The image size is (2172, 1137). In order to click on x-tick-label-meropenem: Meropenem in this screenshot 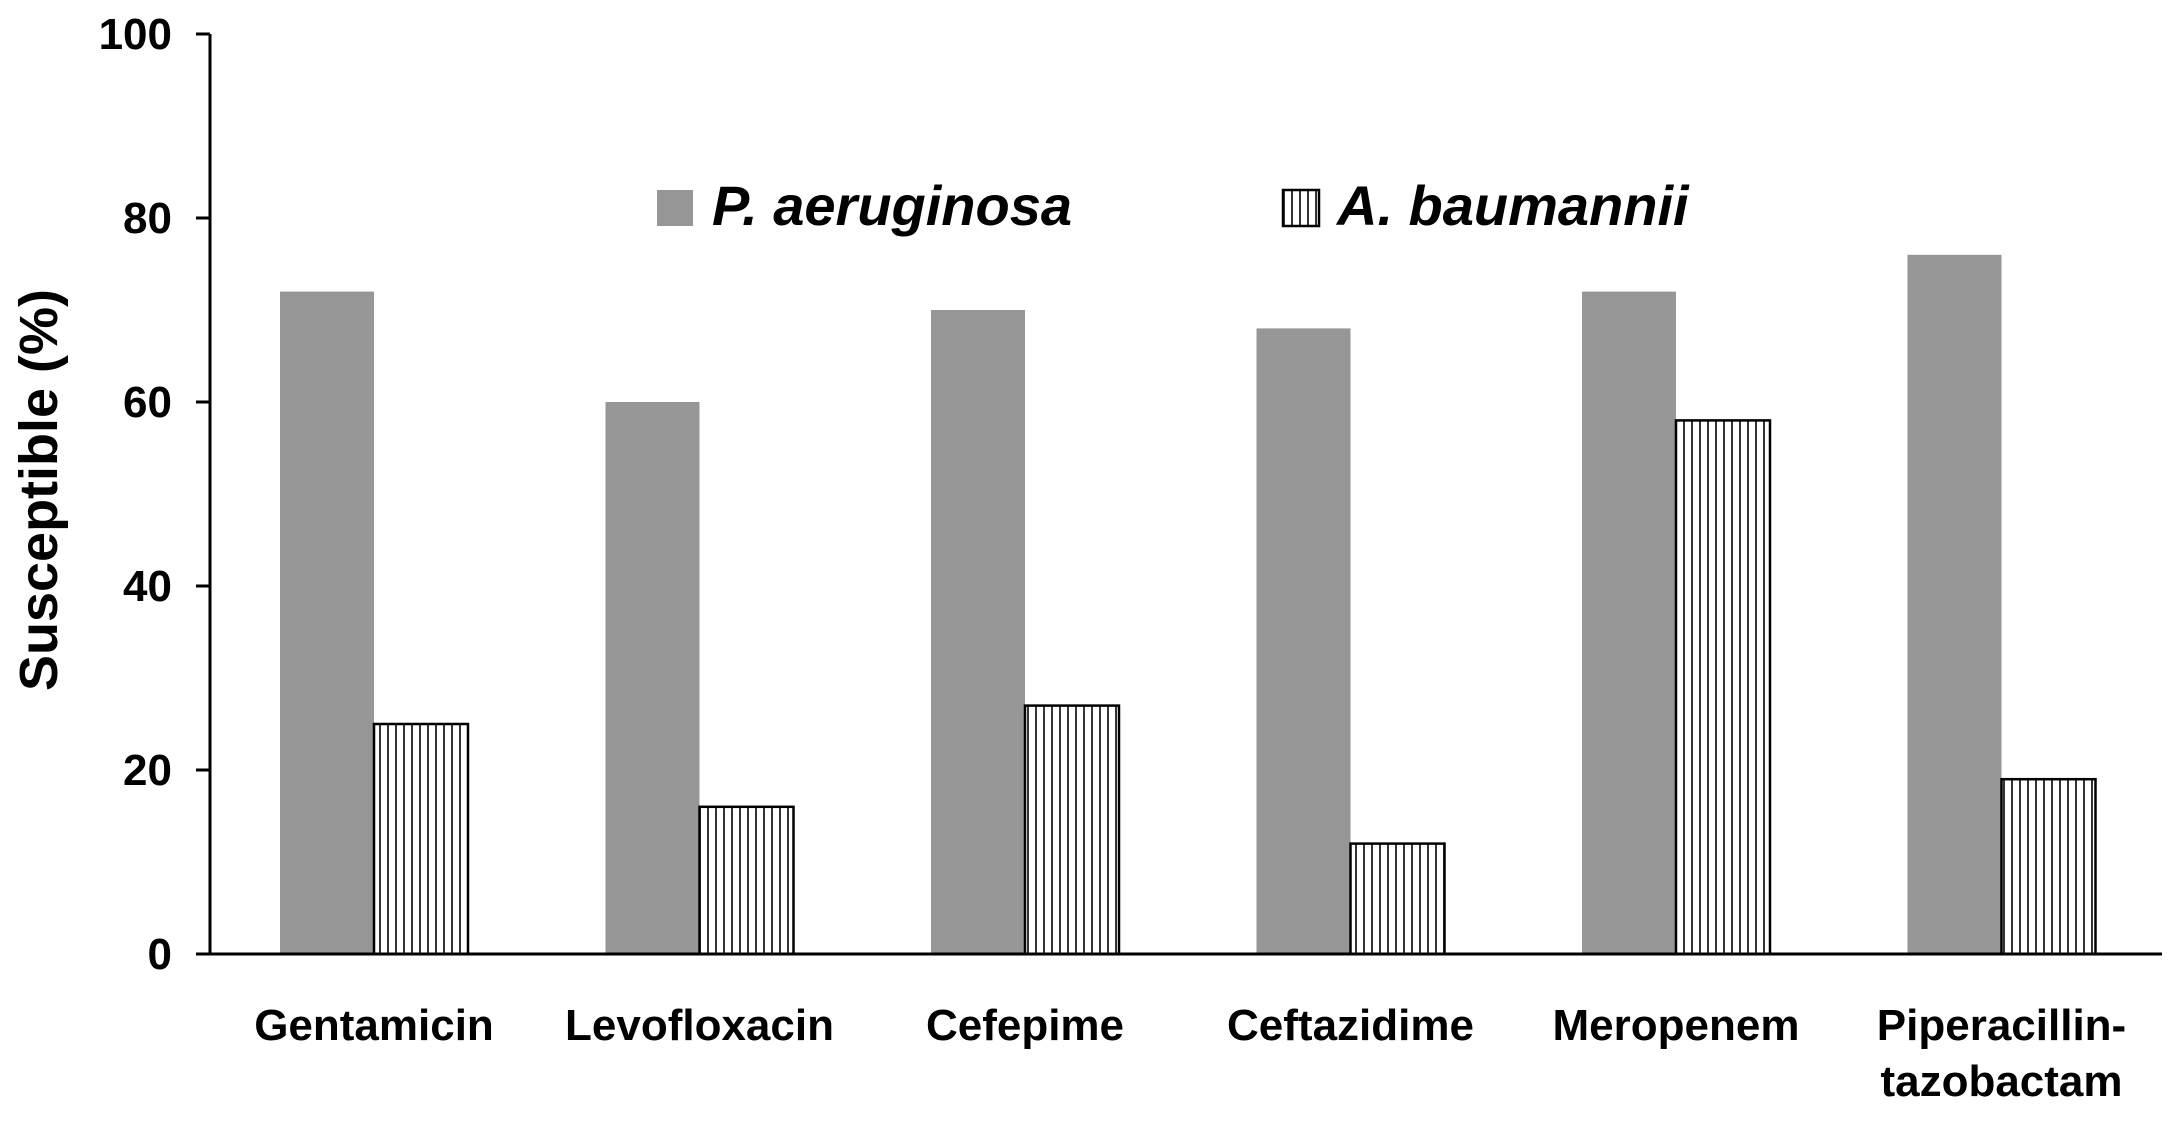, I will do `click(1676, 1025)`.